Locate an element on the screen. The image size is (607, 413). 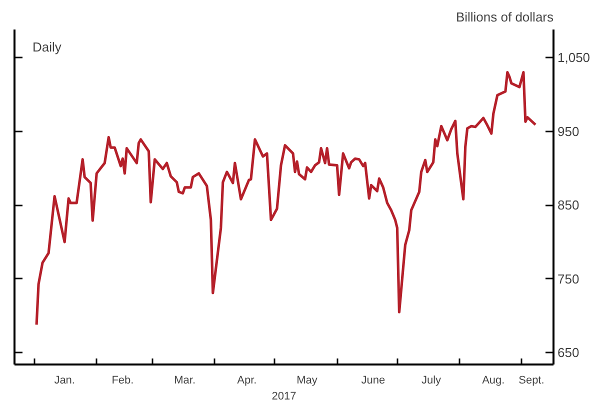
x-tick-label: Aug. is located at coordinates (493, 380).